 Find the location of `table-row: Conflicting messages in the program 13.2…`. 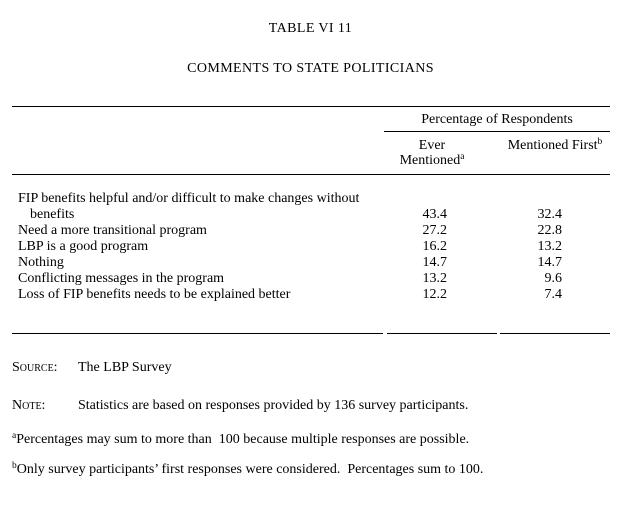

table-row: Conflicting messages in the program 13.2… is located at coordinates (311, 279).